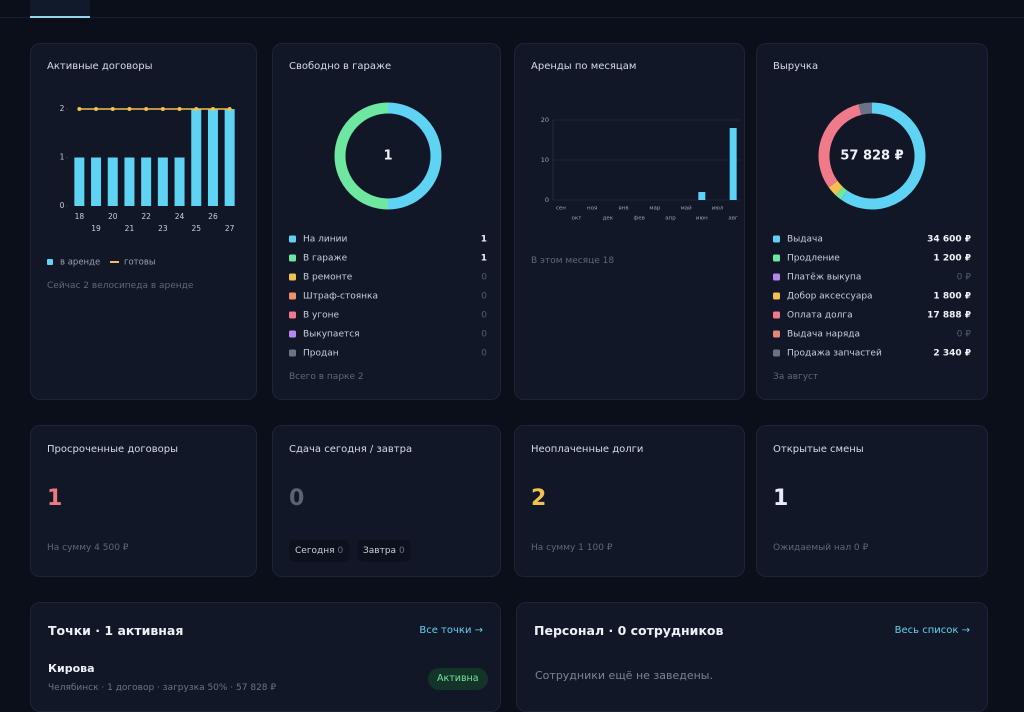 This screenshot has width=1024, height=712. Describe the element at coordinates (670, 219) in the screenshot. I see `x-tick-label: апр` at that location.